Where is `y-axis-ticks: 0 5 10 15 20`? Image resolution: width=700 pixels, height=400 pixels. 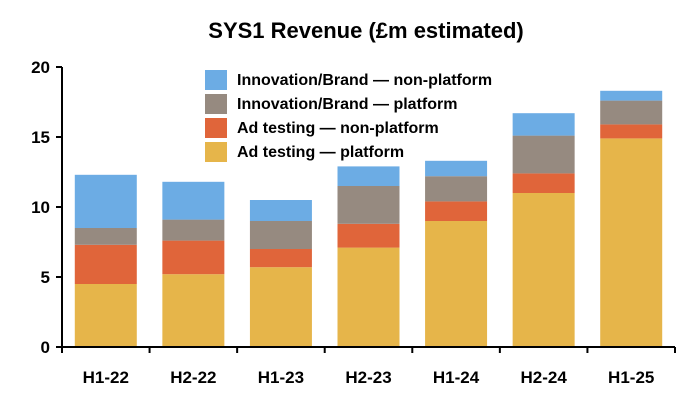
y-axis-ticks: 0 5 10 15 20 is located at coordinates (46, 207).